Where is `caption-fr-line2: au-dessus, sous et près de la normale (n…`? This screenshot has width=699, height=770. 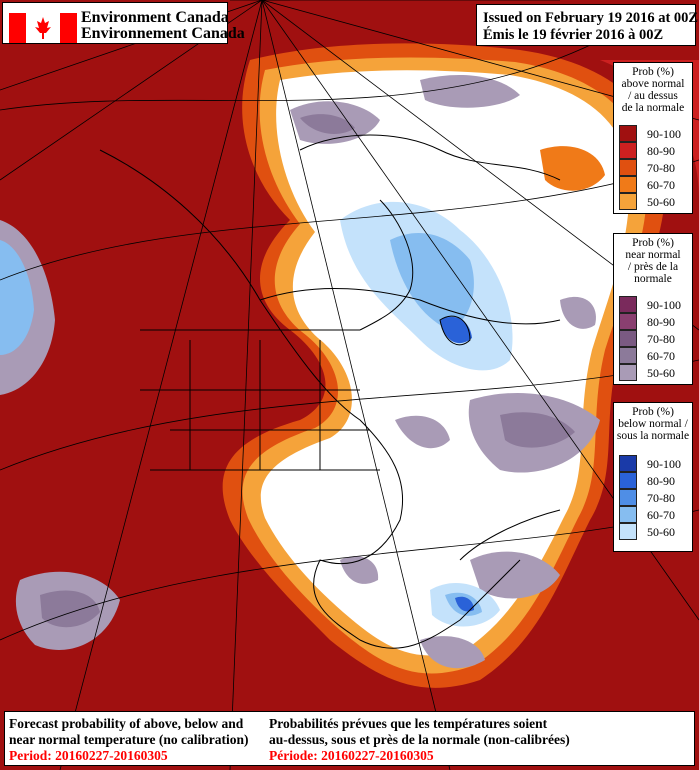 caption-fr-line2: au-dessus, sous et près de la normale (n… is located at coordinates (419, 739).